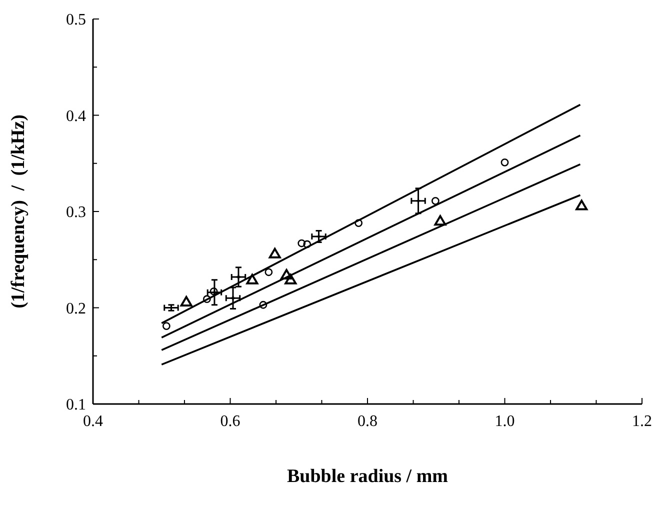 The image size is (654, 509). I want to click on x-tick-label: 1.0, so click(504, 421).